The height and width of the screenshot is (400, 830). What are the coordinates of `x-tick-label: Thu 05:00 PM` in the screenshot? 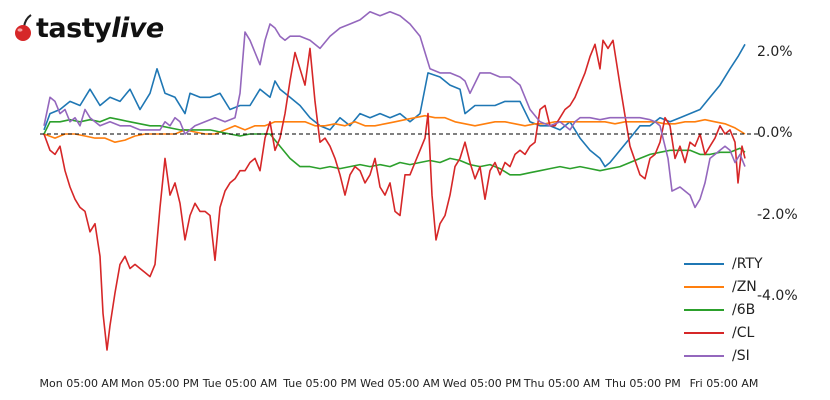 It's located at (643, 383).